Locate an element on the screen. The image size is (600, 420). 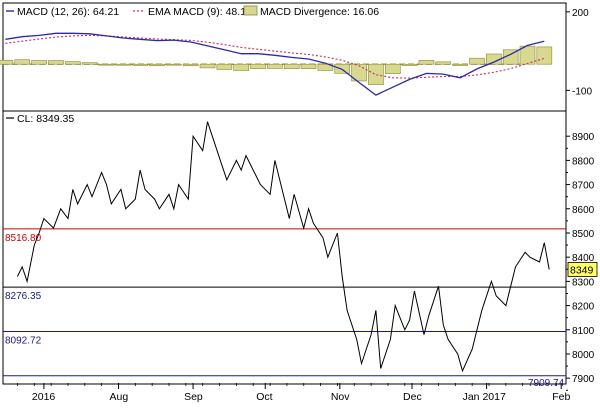
price-y-tick-label: 8400 is located at coordinates (583, 258).